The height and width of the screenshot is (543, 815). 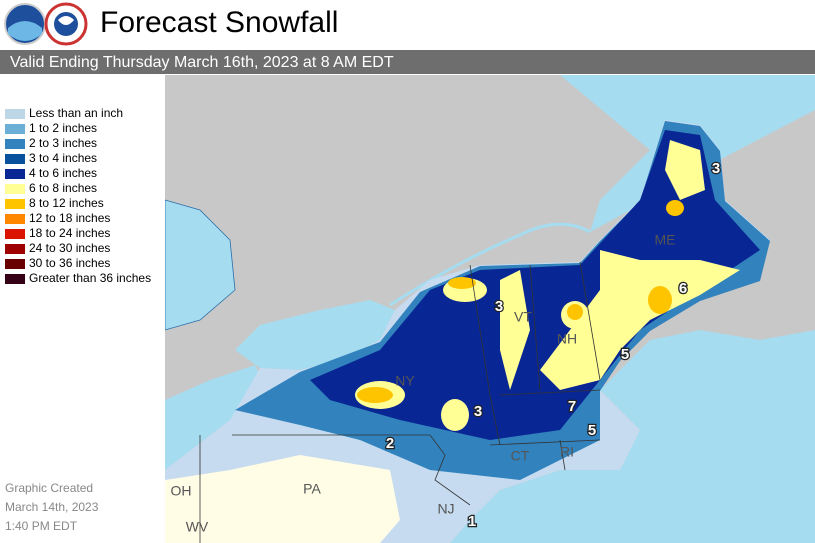 I want to click on state-label: OH, so click(x=181, y=491).